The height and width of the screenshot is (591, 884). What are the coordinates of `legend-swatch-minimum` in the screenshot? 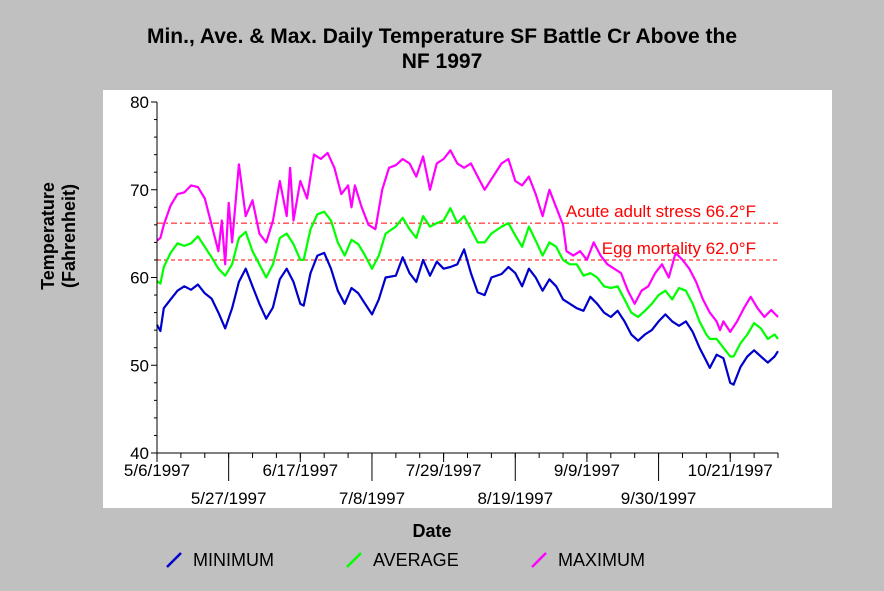 It's located at (174, 560).